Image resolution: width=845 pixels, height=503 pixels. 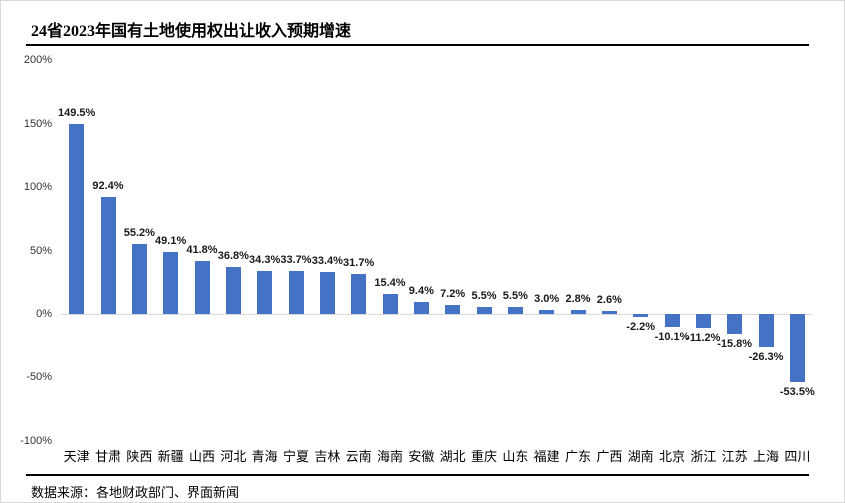 What do you see at coordinates (37, 60) in the screenshot?
I see `y-axis-tick-label: 200%` at bounding box center [37, 60].